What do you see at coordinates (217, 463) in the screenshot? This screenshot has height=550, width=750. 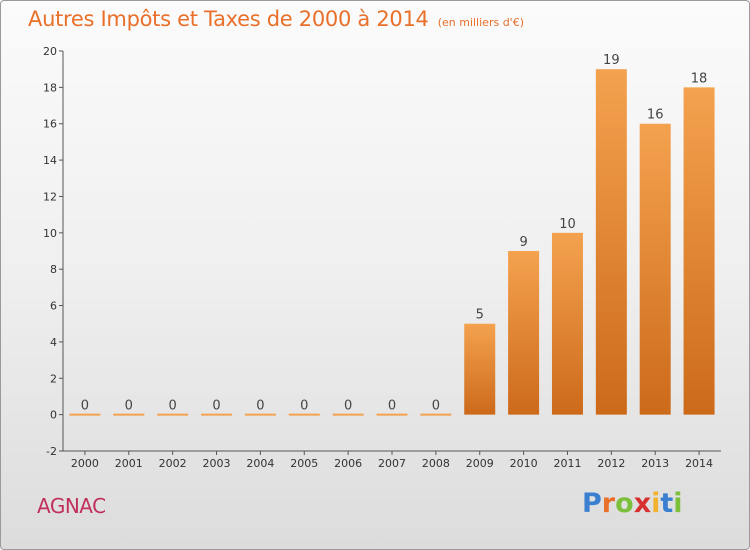 I see `x-tick-label: 2003` at bounding box center [217, 463].